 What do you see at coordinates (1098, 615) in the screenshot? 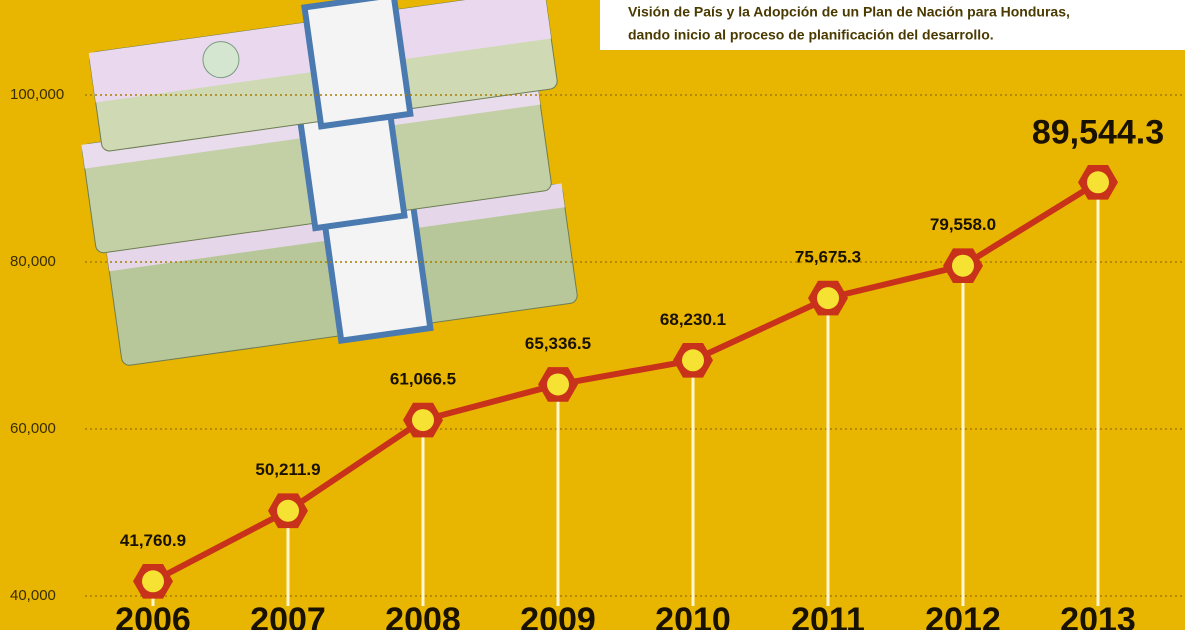
I see `x-tick-label: 2013` at bounding box center [1098, 615].